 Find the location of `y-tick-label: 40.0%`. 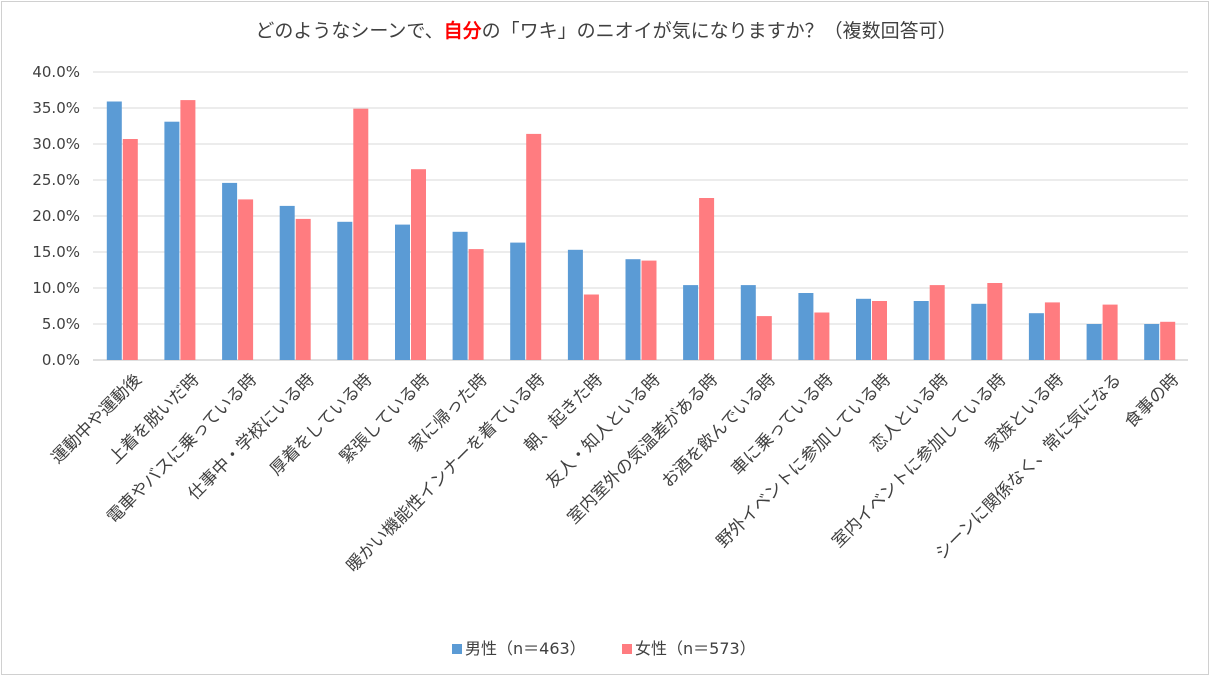

y-tick-label: 40.0% is located at coordinates (56, 72).